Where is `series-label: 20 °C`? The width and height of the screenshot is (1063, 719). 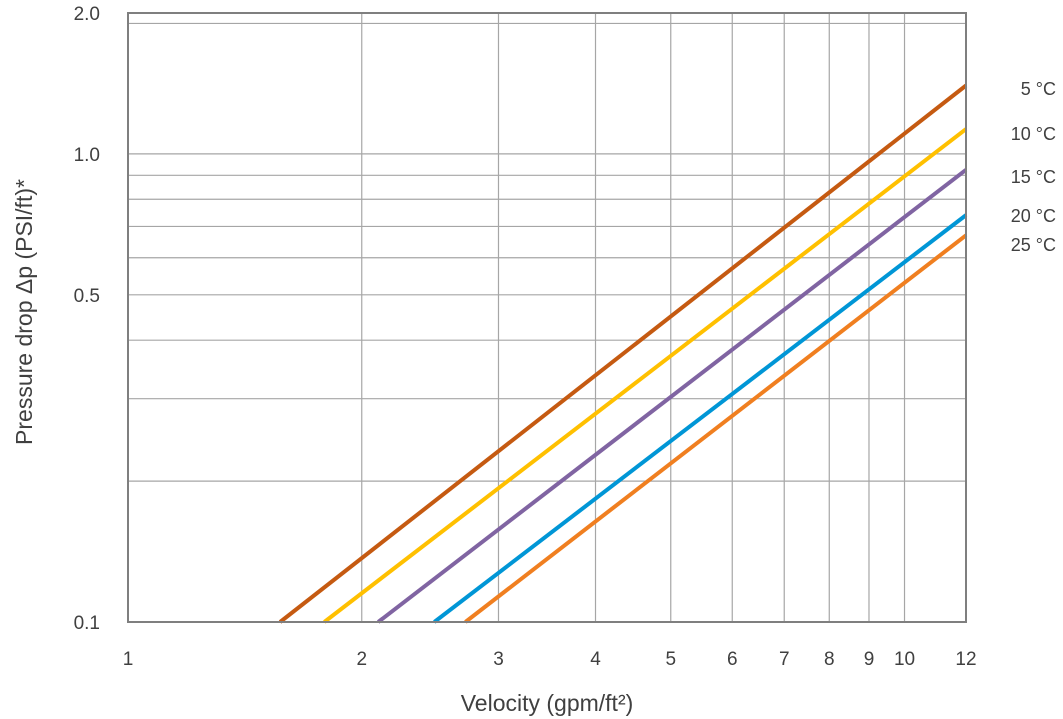 series-label: 20 °C is located at coordinates (1033, 216).